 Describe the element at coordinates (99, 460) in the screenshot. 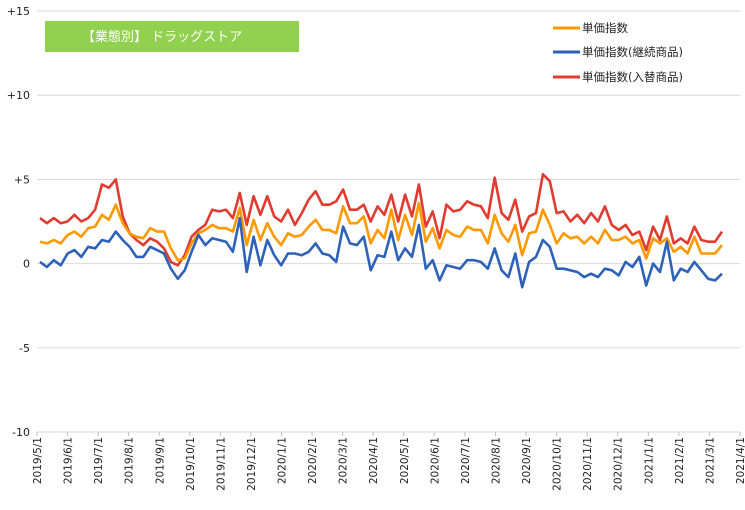

I see `x-tick-label: 2019/7/1` at that location.